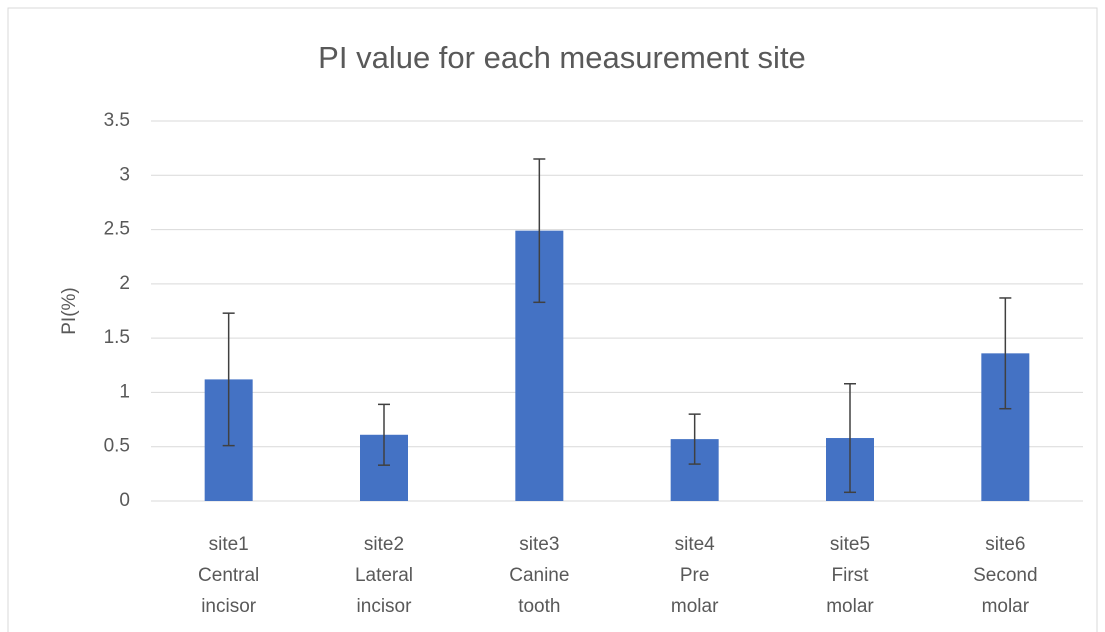  I want to click on chart-title: PI value for each measurement site, so click(562, 57).